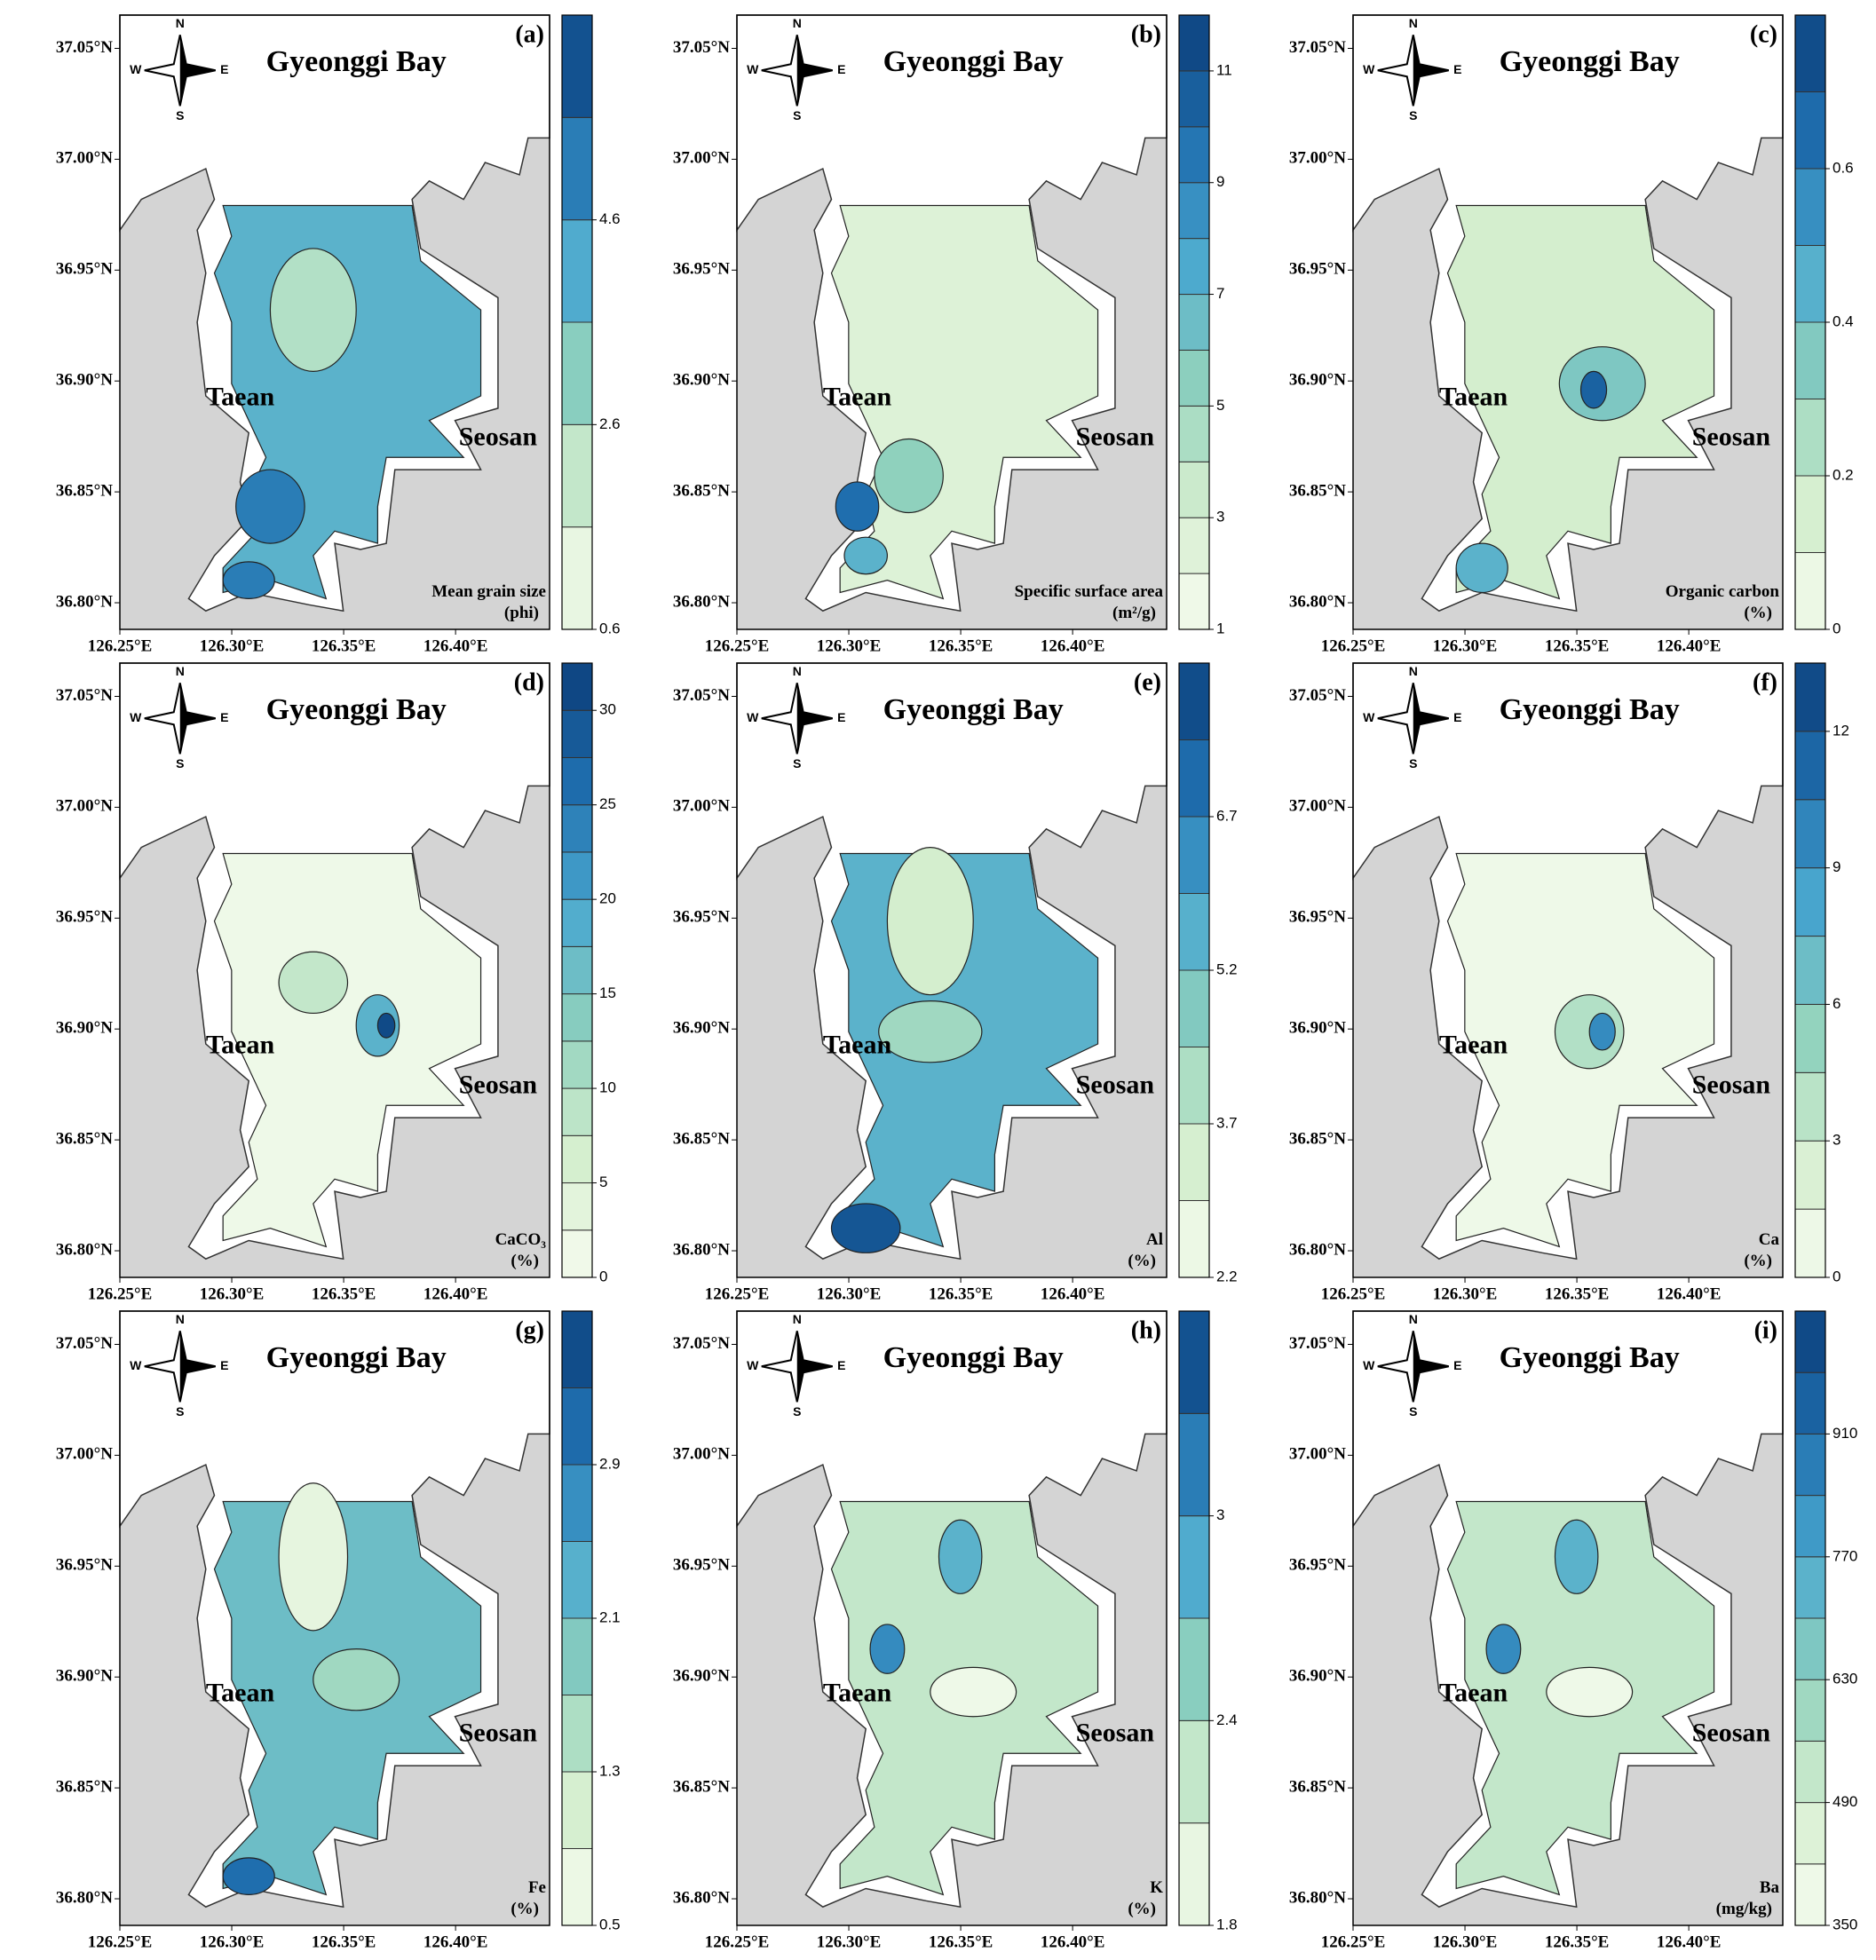 This screenshot has height=1960, width=1876. I want to click on colorbar-tick-label: 910, so click(1845, 1433).